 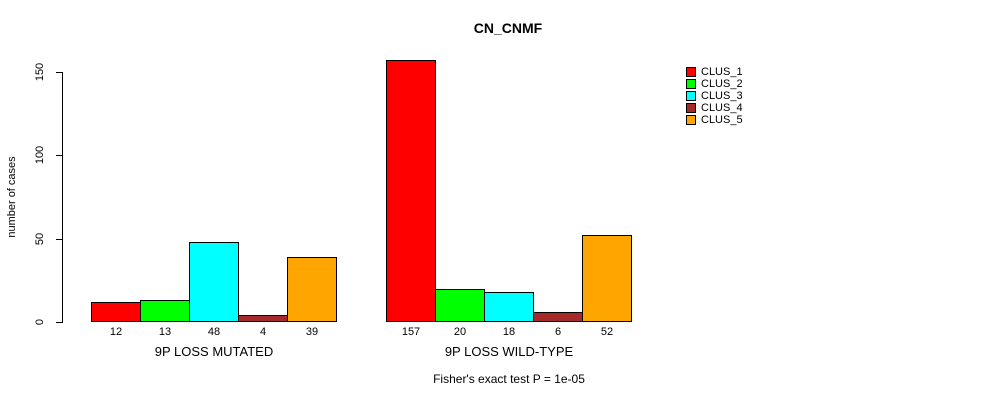 What do you see at coordinates (509, 351) in the screenshot?
I see `group-axis-label: 9P LOSS WILD-TYPE` at bounding box center [509, 351].